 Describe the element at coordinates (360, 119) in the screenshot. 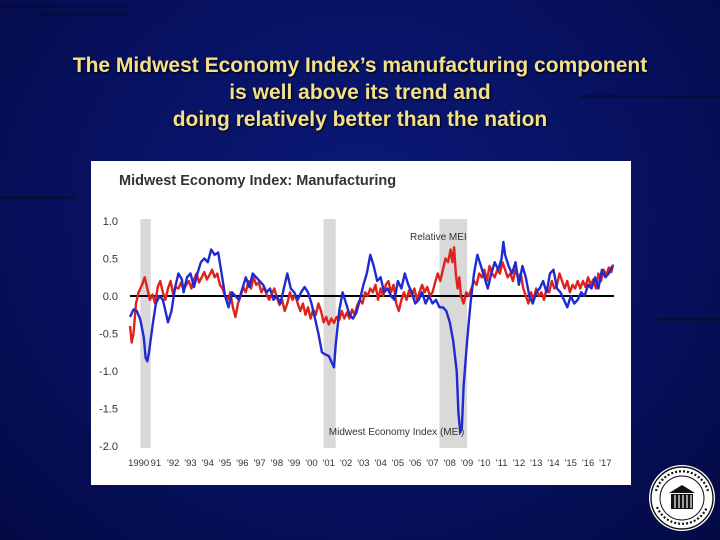

I see `slide-title-line-3: doing relatively better than the nation` at that location.